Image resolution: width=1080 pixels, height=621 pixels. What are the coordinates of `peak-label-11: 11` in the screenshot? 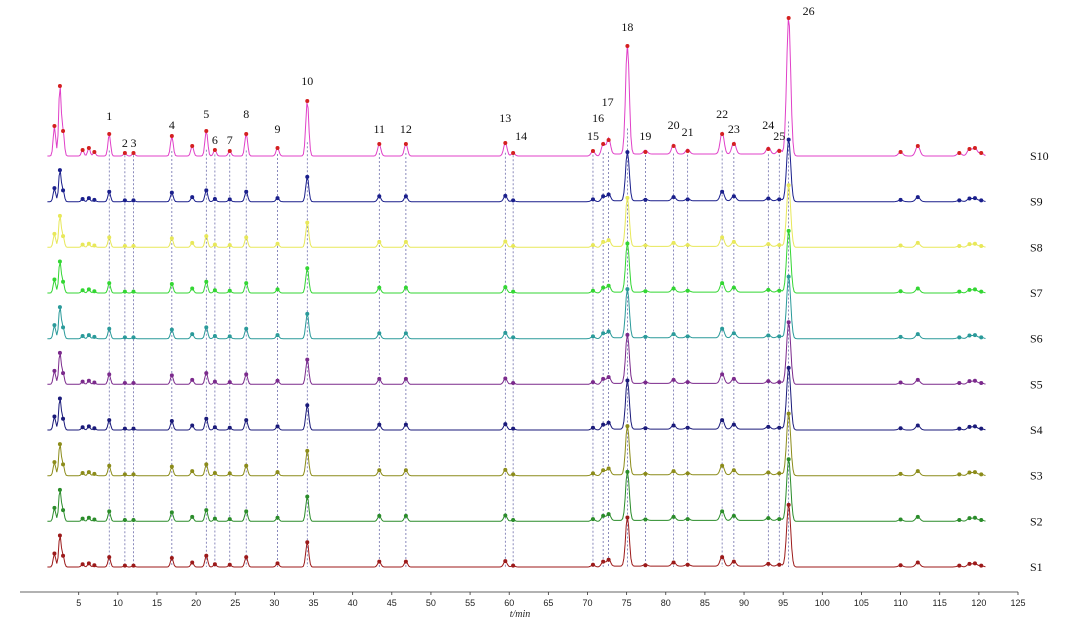 It's located at (379, 129).